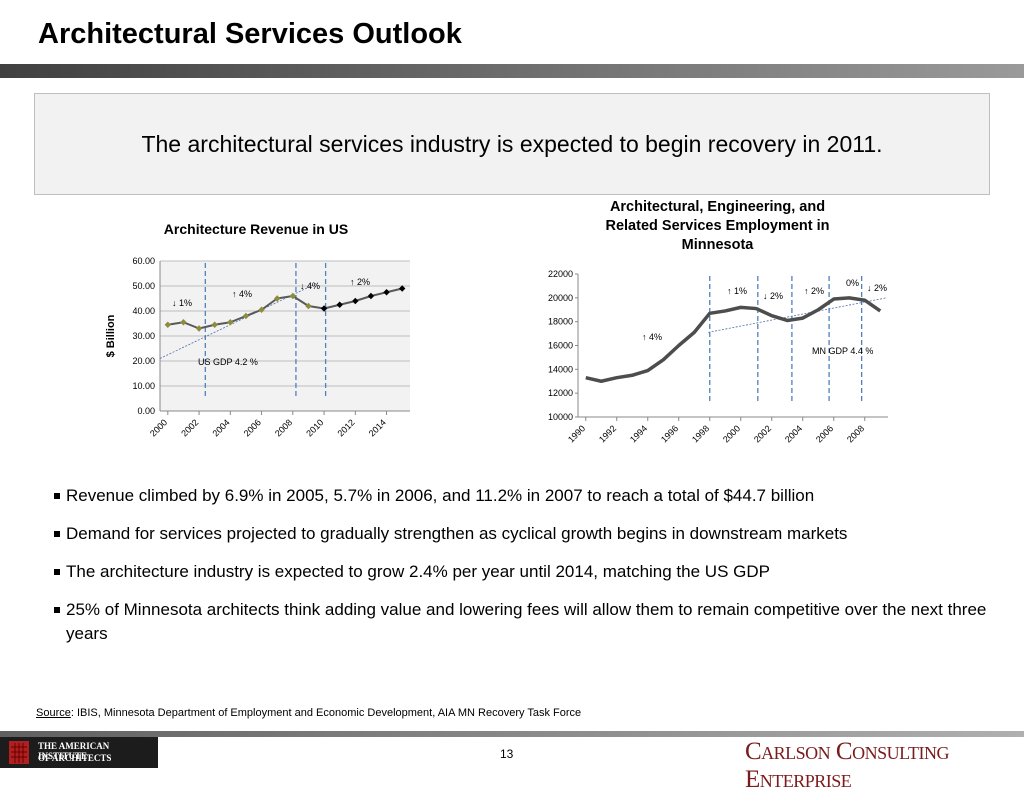 The width and height of the screenshot is (1024, 794). Describe the element at coordinates (256, 229) in the screenshot. I see `chart-title: Architecture Revenue in US` at that location.